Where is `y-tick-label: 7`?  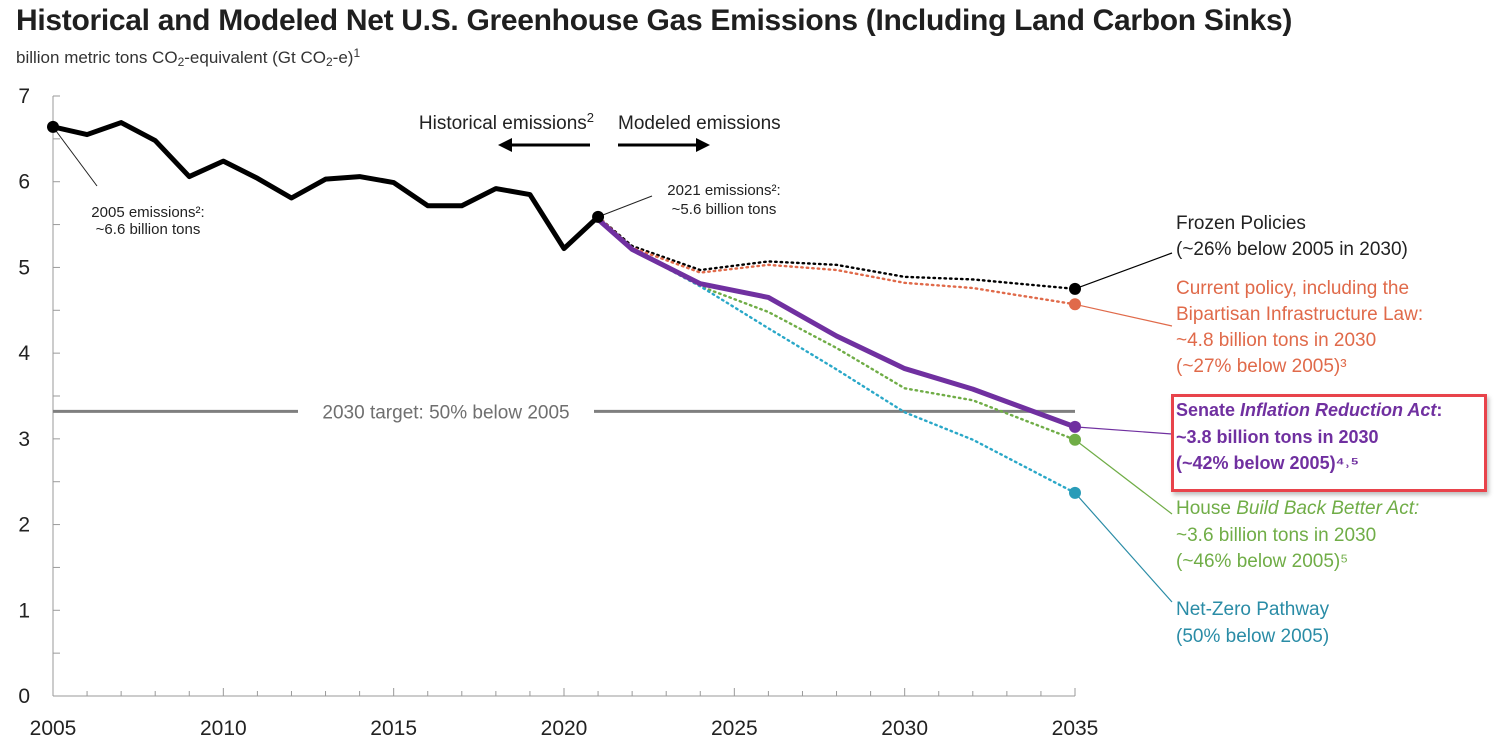
y-tick-label: 7 is located at coordinates (24, 96).